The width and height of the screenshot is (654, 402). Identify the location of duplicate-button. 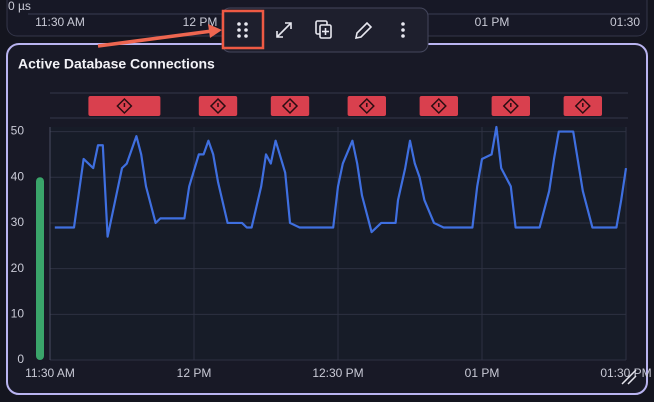
(323, 29).